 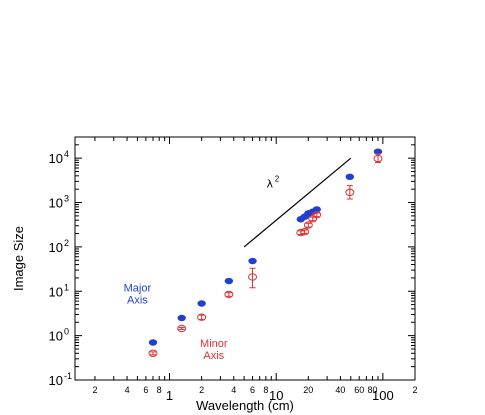 I want to click on y-tick-label-exponent: 0, so click(x=66, y=332).